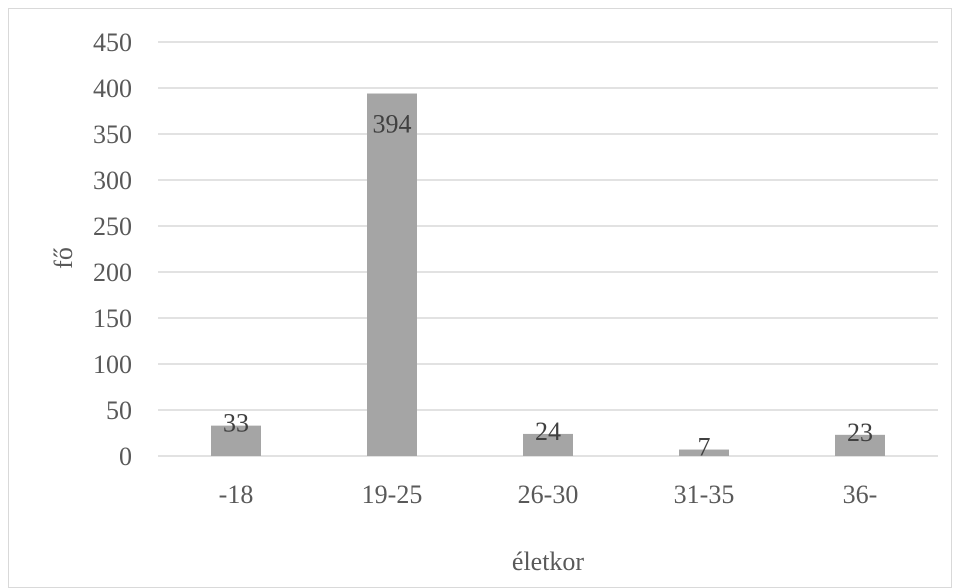 The height and width of the screenshot is (588, 955). What do you see at coordinates (112, 364) in the screenshot?
I see `y-tick-label: 100` at bounding box center [112, 364].